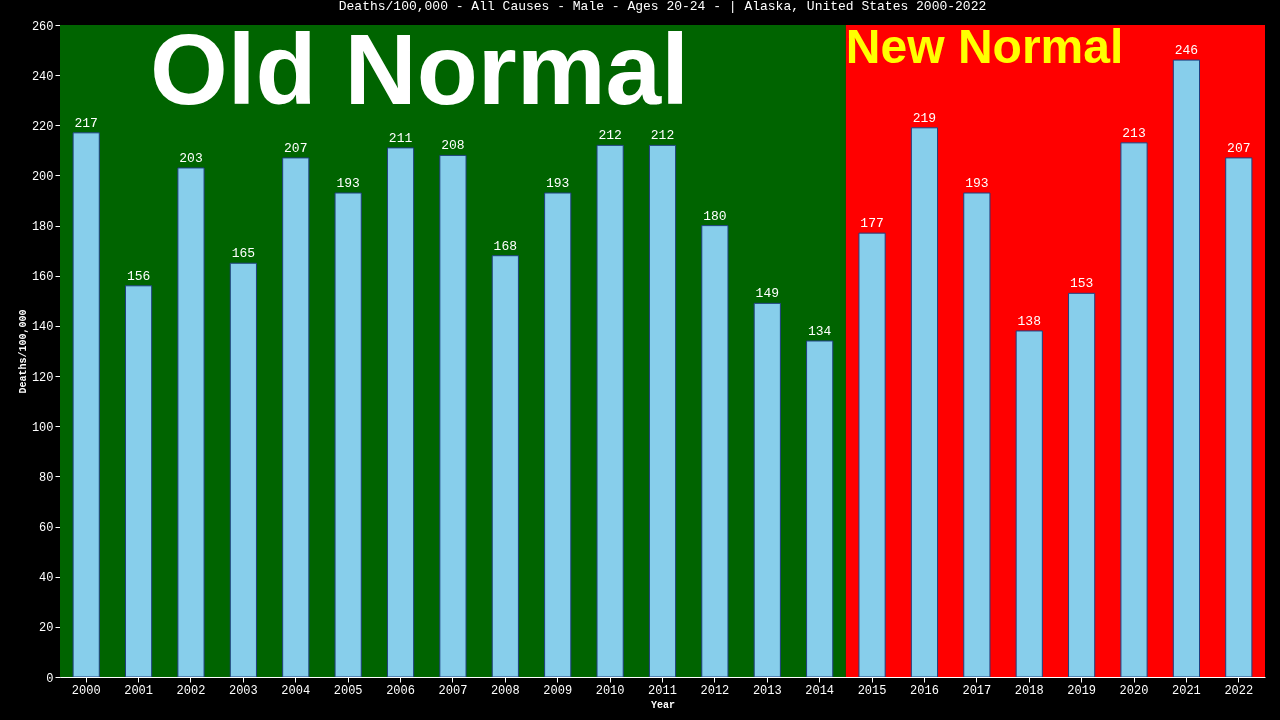 The image size is (1280, 720). What do you see at coordinates (50, 678) in the screenshot?
I see `y-tick-label: 0` at bounding box center [50, 678].